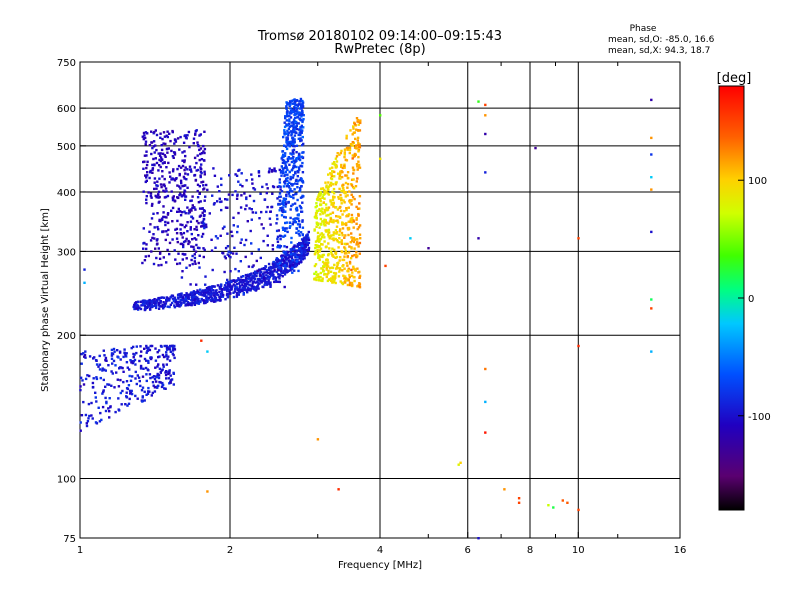 This screenshot has height=600, width=800. I want to click on x-tick-label: 6, so click(468, 550).